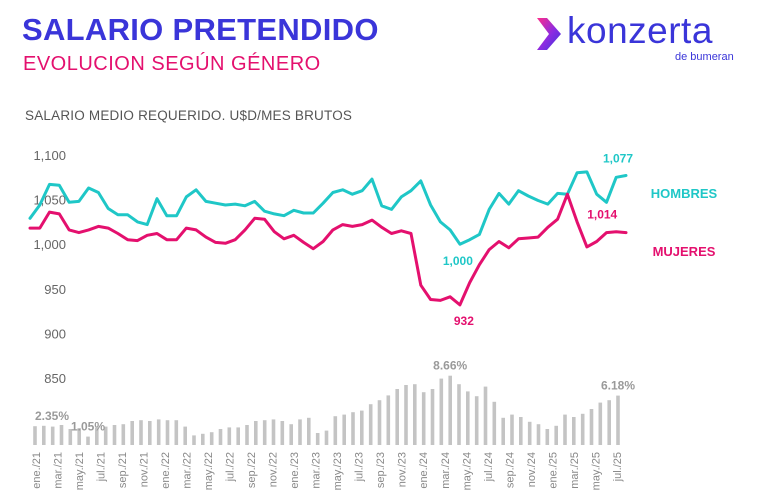  I want to click on konzerta-chevron-icon, so click(549, 34).